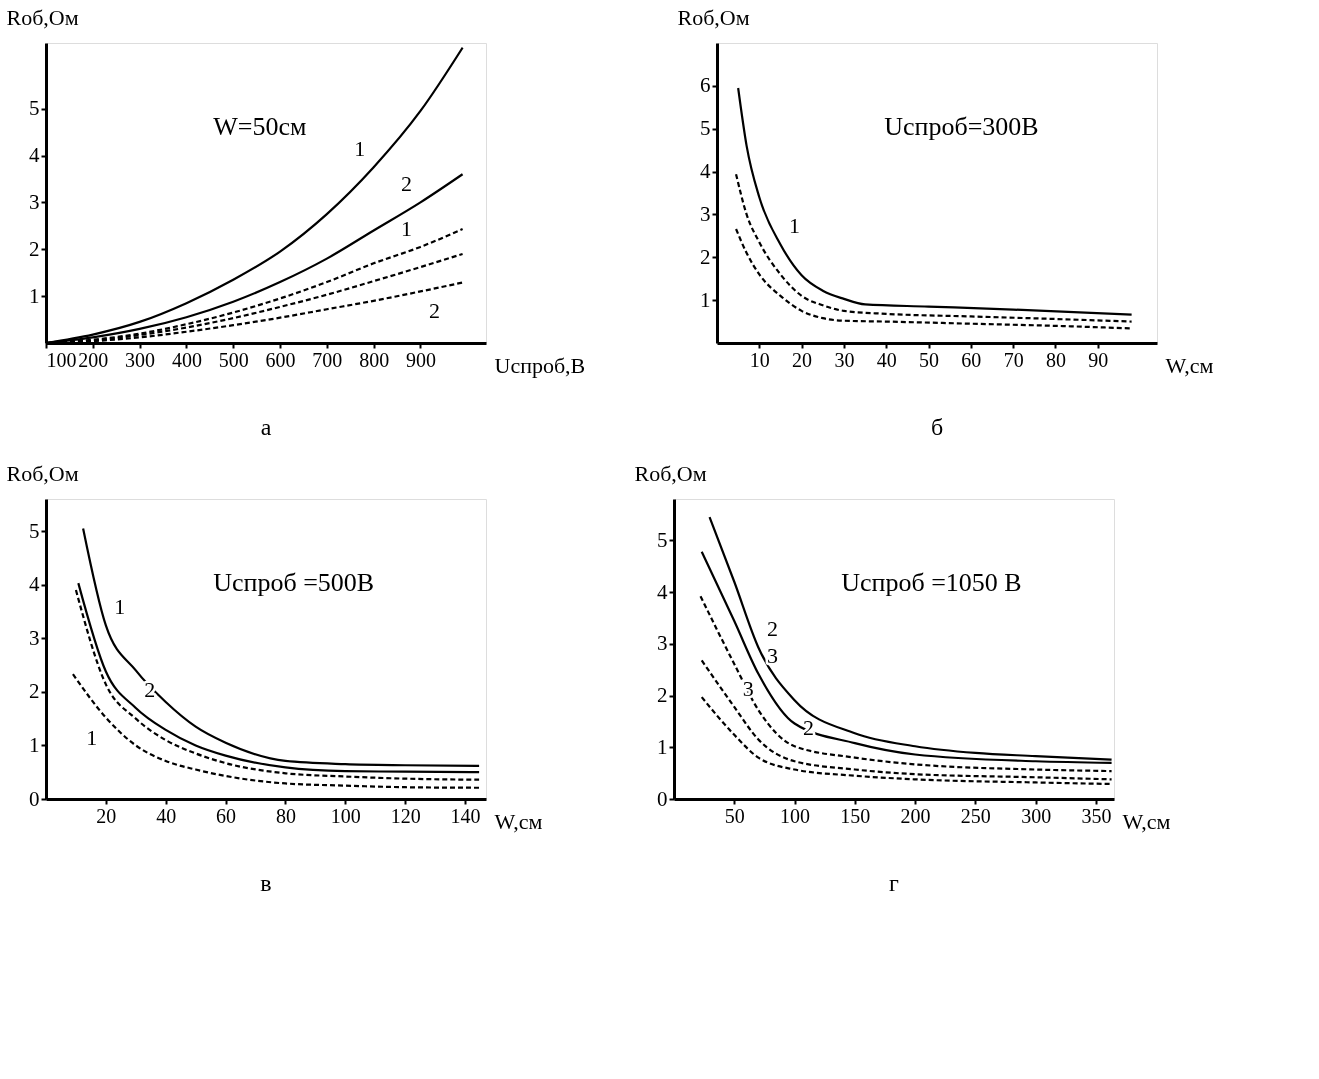 The height and width of the screenshot is (1079, 1319). Describe the element at coordinates (894, 883) in the screenshot. I see `text: г` at that location.